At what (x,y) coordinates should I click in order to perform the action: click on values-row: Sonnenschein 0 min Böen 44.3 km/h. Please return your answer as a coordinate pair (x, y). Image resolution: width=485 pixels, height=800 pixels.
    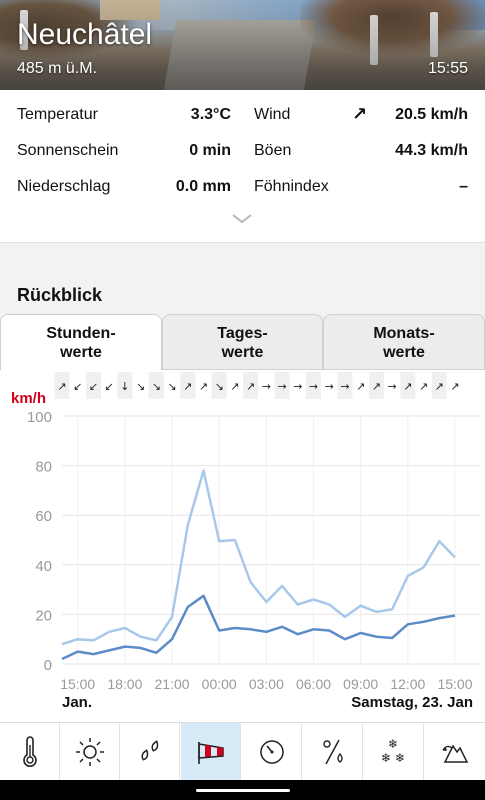
    Looking at the image, I should click on (242, 152).